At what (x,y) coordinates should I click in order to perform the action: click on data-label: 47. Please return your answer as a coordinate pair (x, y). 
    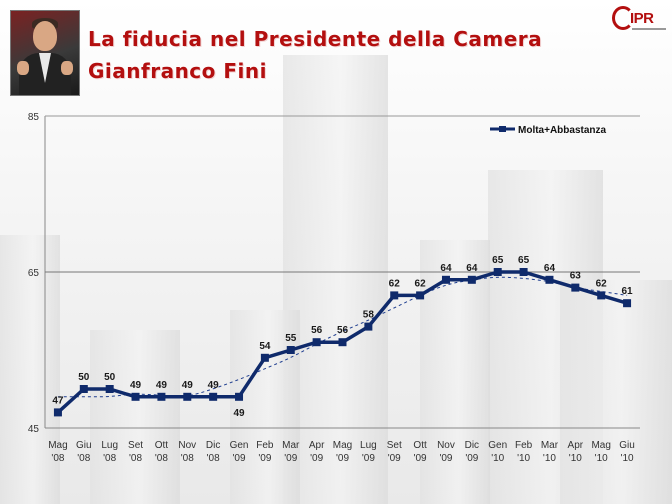
    Looking at the image, I should click on (58, 400).